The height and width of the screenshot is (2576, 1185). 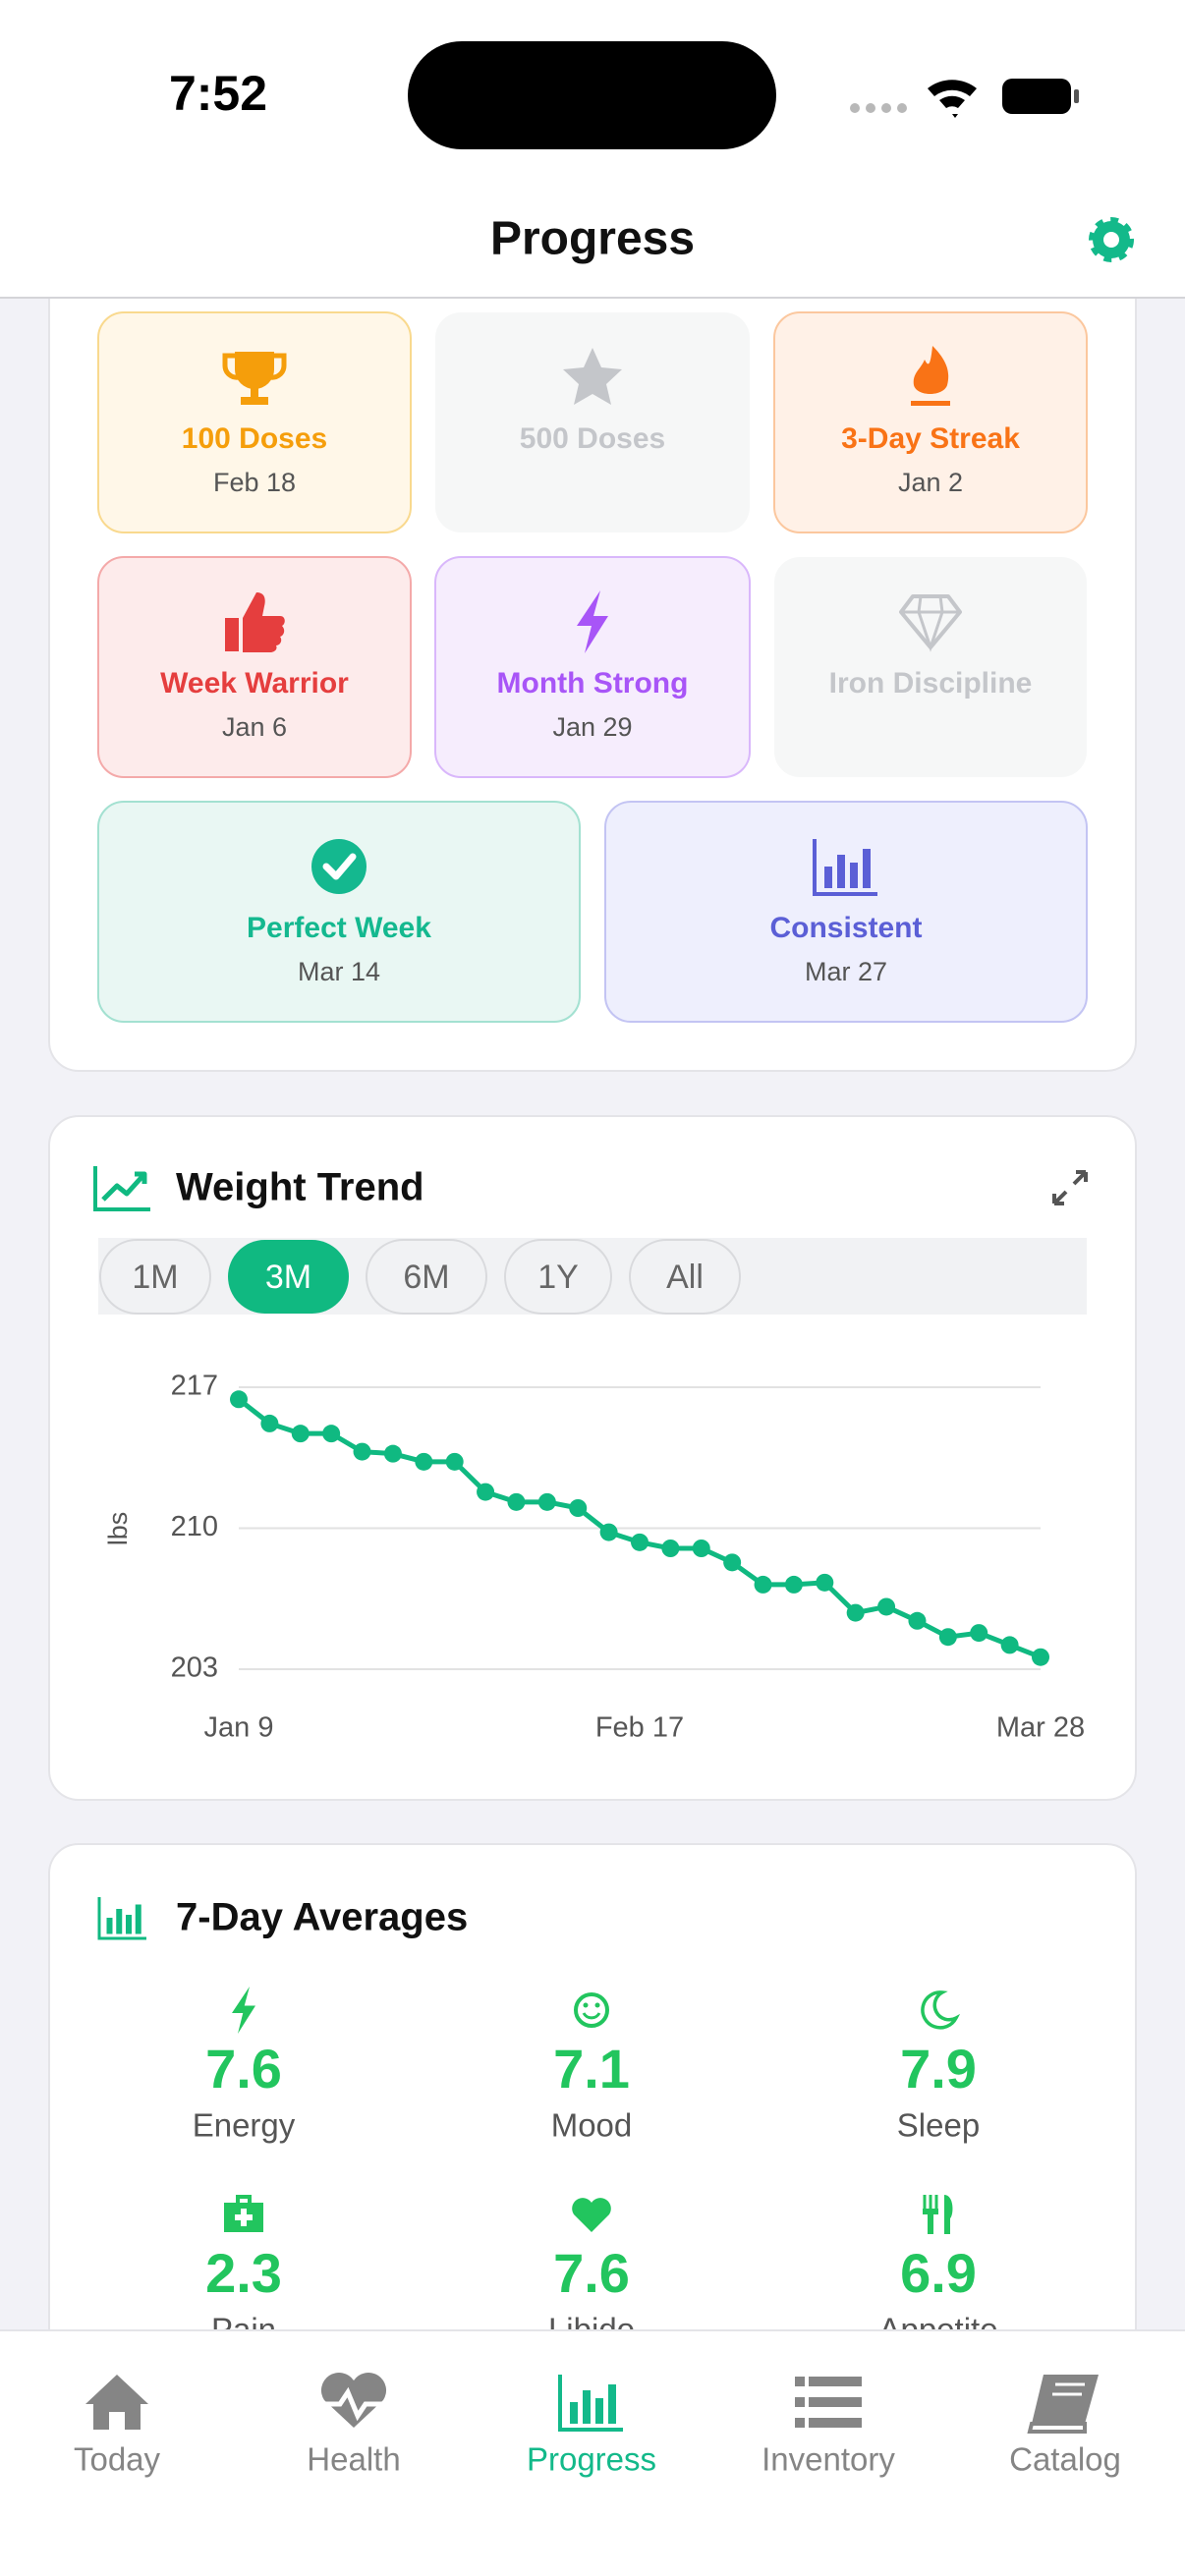 I want to click on y-tick-label: 217, so click(x=195, y=1386).